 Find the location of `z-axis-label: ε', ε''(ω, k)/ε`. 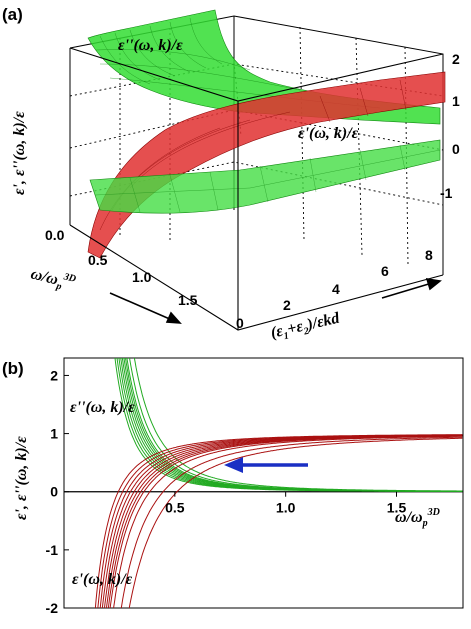

z-axis-label: ε', ε''(ω, k)/ε is located at coordinates (19, 153).